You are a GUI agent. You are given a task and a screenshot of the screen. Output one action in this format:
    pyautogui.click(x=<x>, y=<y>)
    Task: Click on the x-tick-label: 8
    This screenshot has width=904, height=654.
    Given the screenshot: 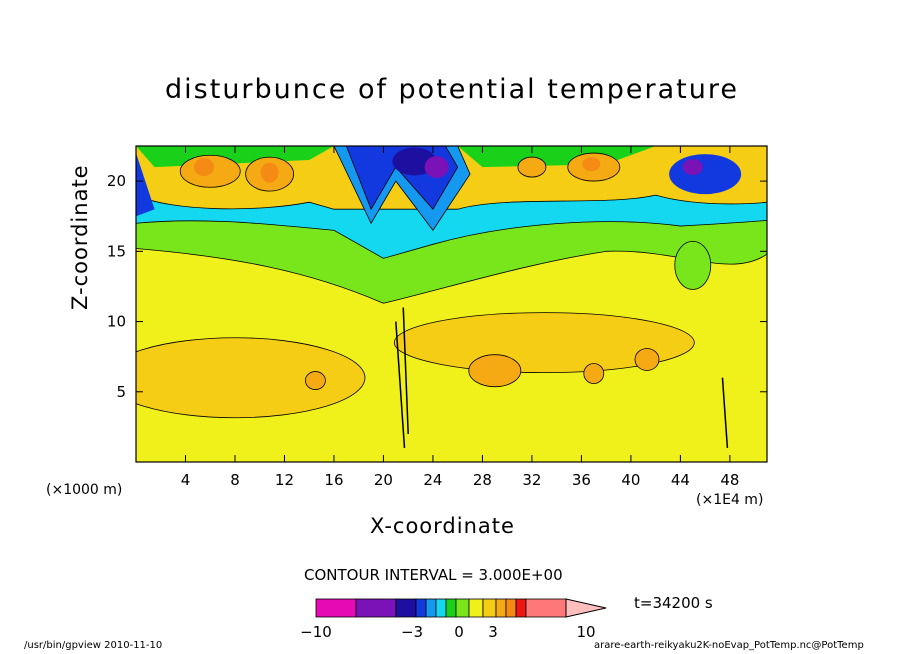 What is the action you would take?
    pyautogui.click(x=235, y=480)
    